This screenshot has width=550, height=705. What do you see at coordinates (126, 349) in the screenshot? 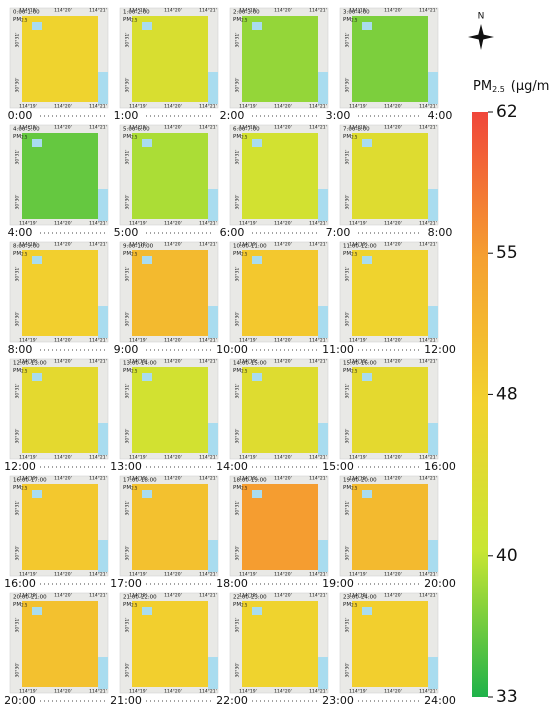
I see `time-label: 9:00` at bounding box center [126, 349].